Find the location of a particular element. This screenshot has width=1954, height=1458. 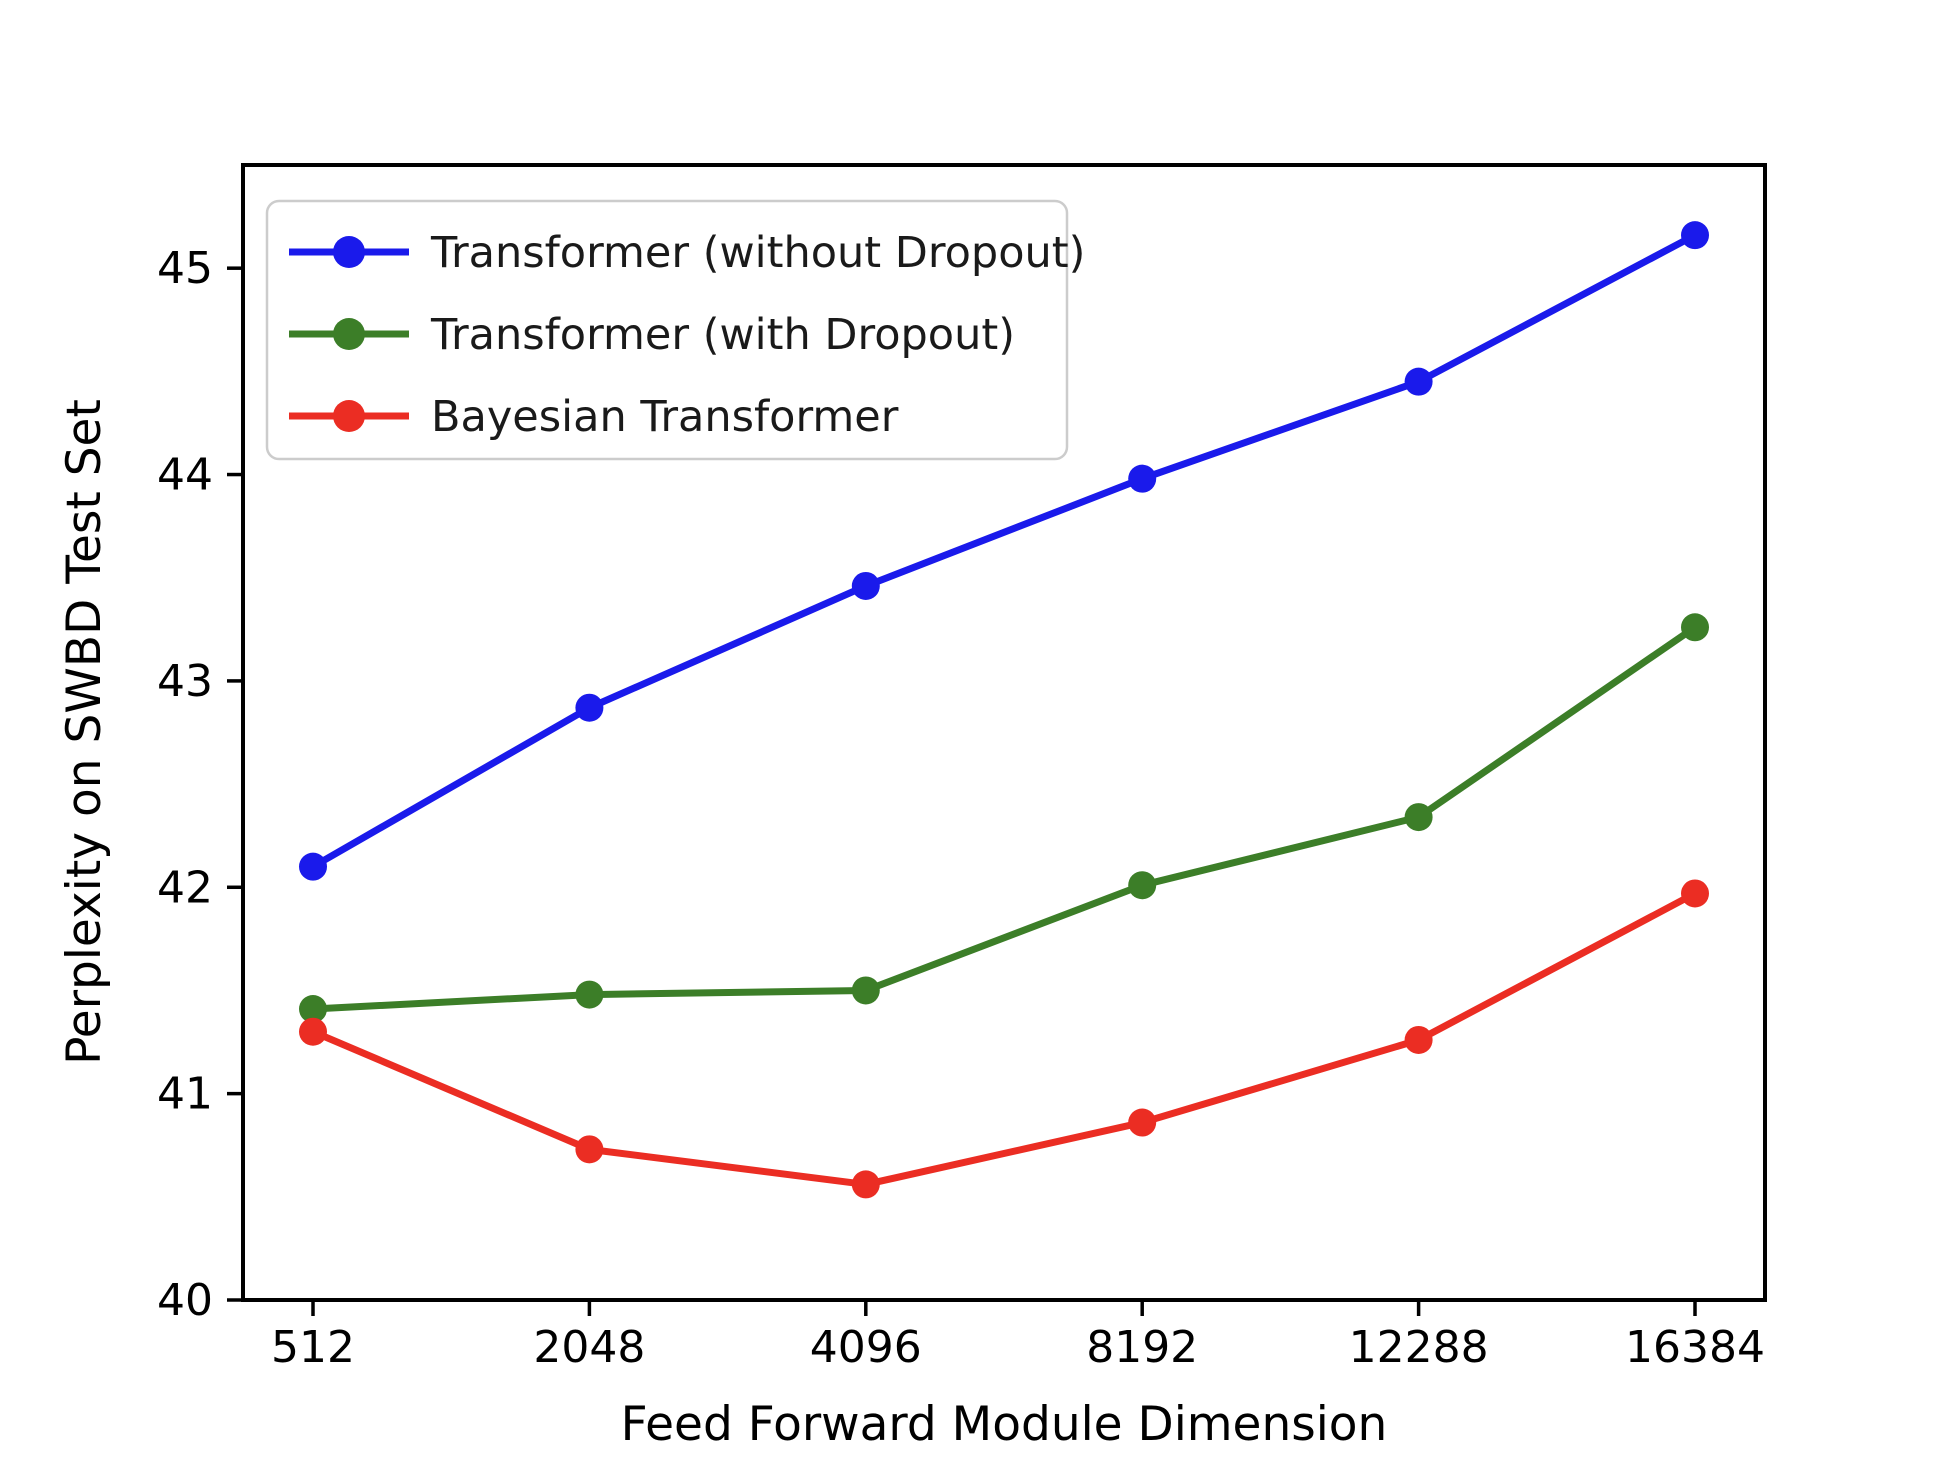

y-tick-label: 42 is located at coordinates (185, 887).